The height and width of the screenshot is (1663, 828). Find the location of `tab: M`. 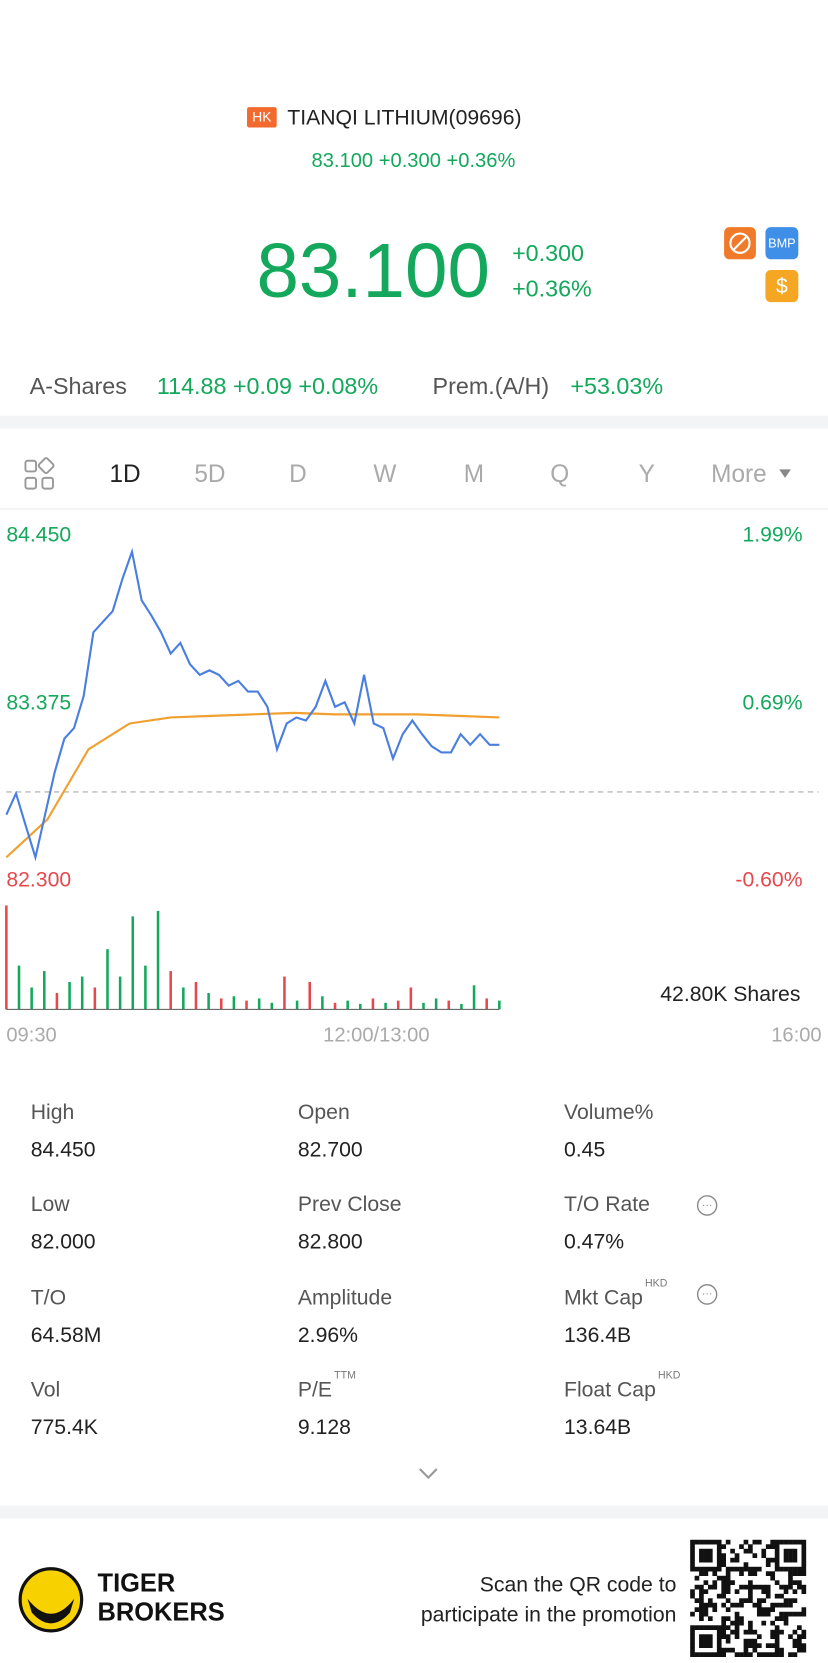

tab: M is located at coordinates (474, 474).